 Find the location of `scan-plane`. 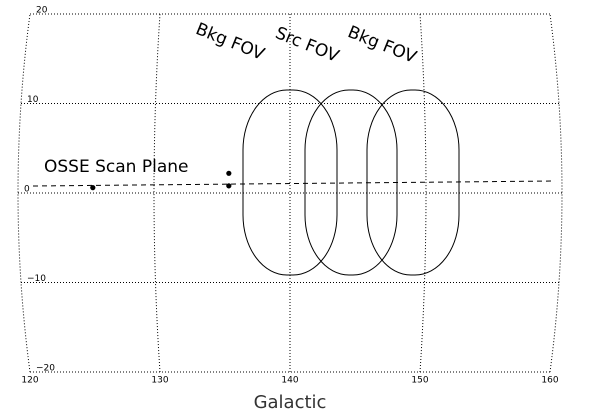

scan-plane is located at coordinates (294, 183).